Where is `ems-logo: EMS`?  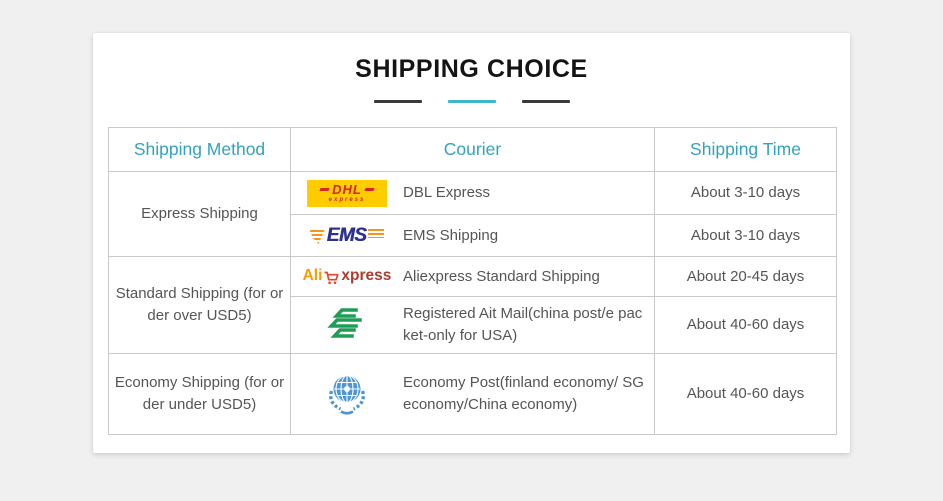
ems-logo: EMS is located at coordinates (347, 235).